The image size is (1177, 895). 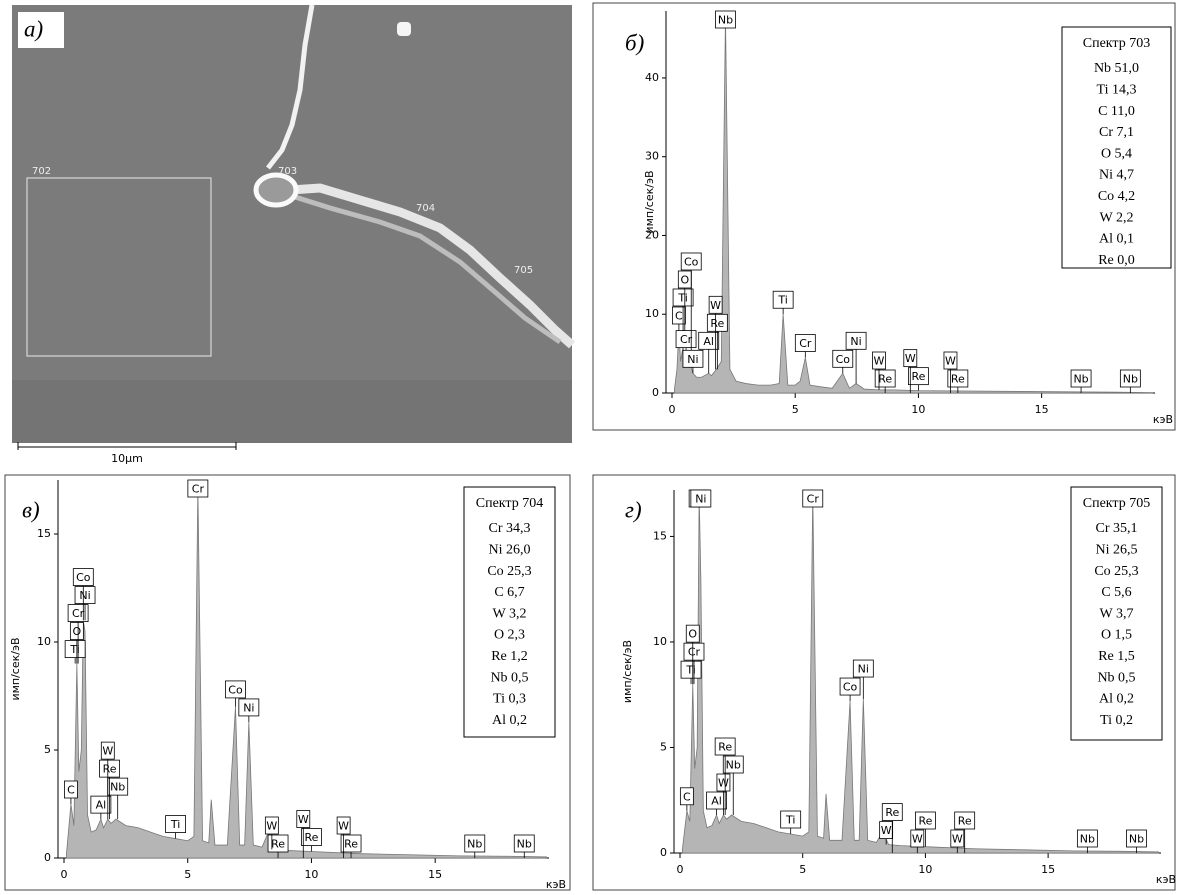 What do you see at coordinates (652, 156) in the screenshot?
I see `y-tick-label: 30` at bounding box center [652, 156].